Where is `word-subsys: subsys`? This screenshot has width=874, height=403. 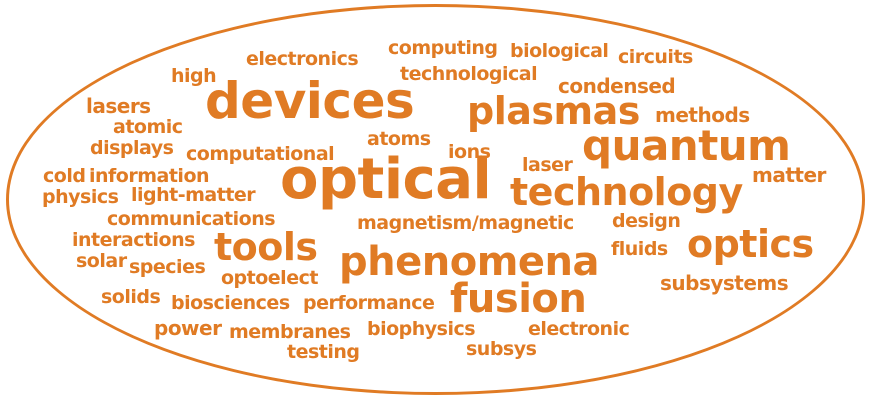 word-subsys: subsys is located at coordinates (501, 349).